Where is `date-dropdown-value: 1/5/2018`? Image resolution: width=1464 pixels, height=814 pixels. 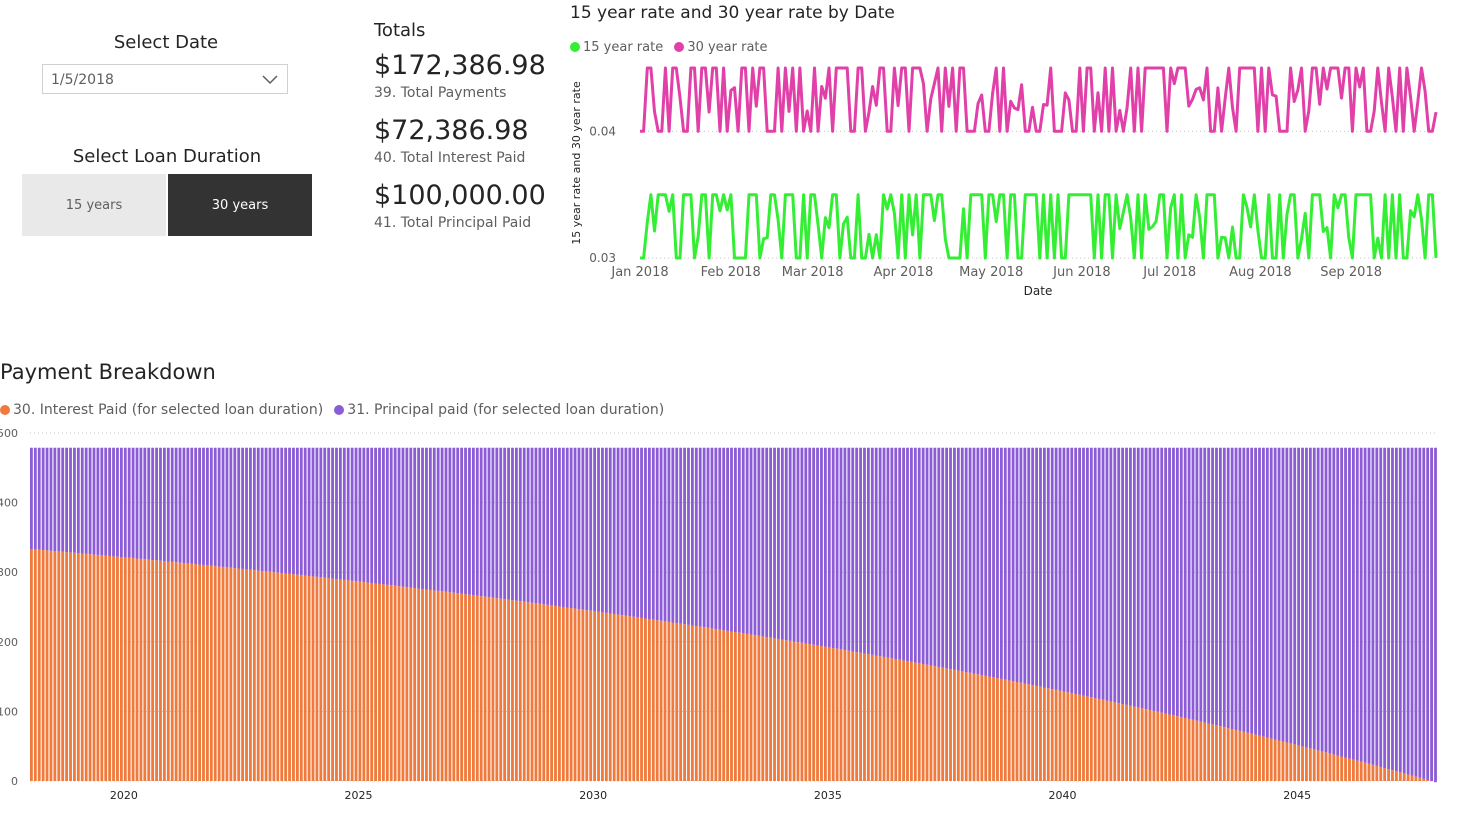
date-dropdown-value: 1/5/2018 is located at coordinates (82, 80).